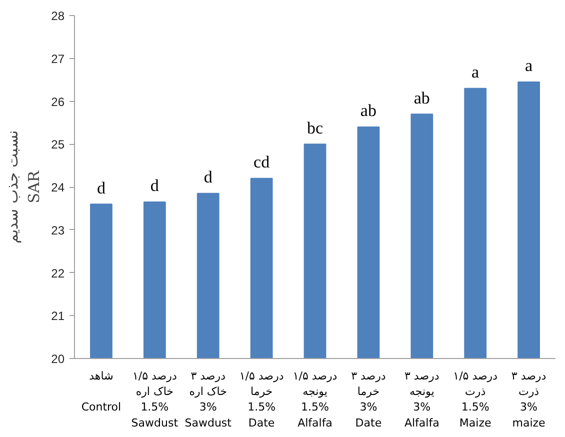 This screenshot has height=437, width=565. Describe the element at coordinates (58, 16) in the screenshot. I see `y-tick-label: 28` at that location.